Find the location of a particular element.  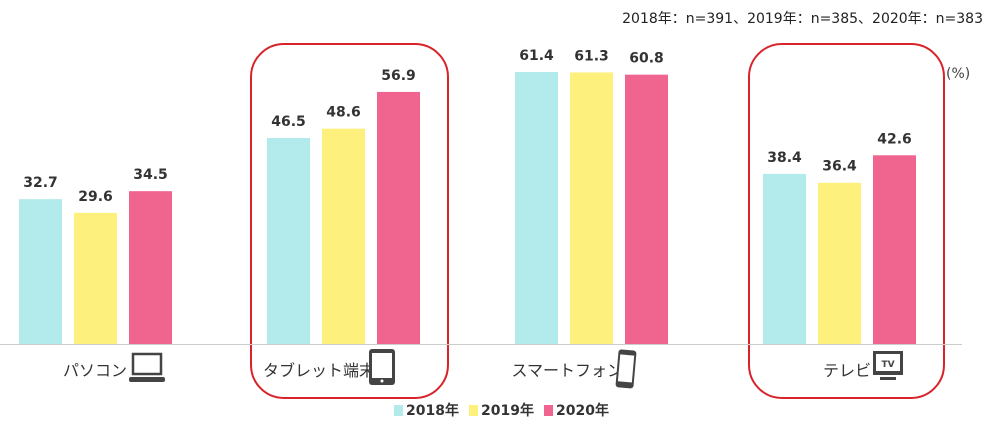

data-label: 34.5 is located at coordinates (150, 175).